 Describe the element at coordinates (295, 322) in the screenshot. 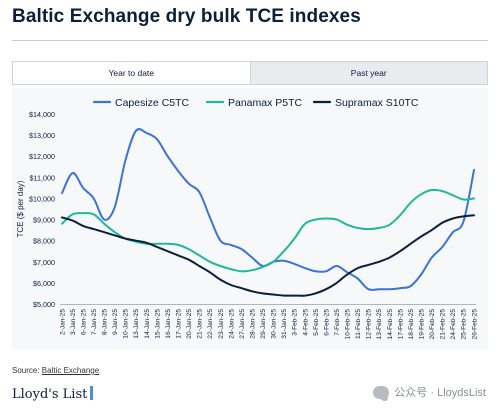

I see `x-tick-label: 3-Feb-25` at that location.